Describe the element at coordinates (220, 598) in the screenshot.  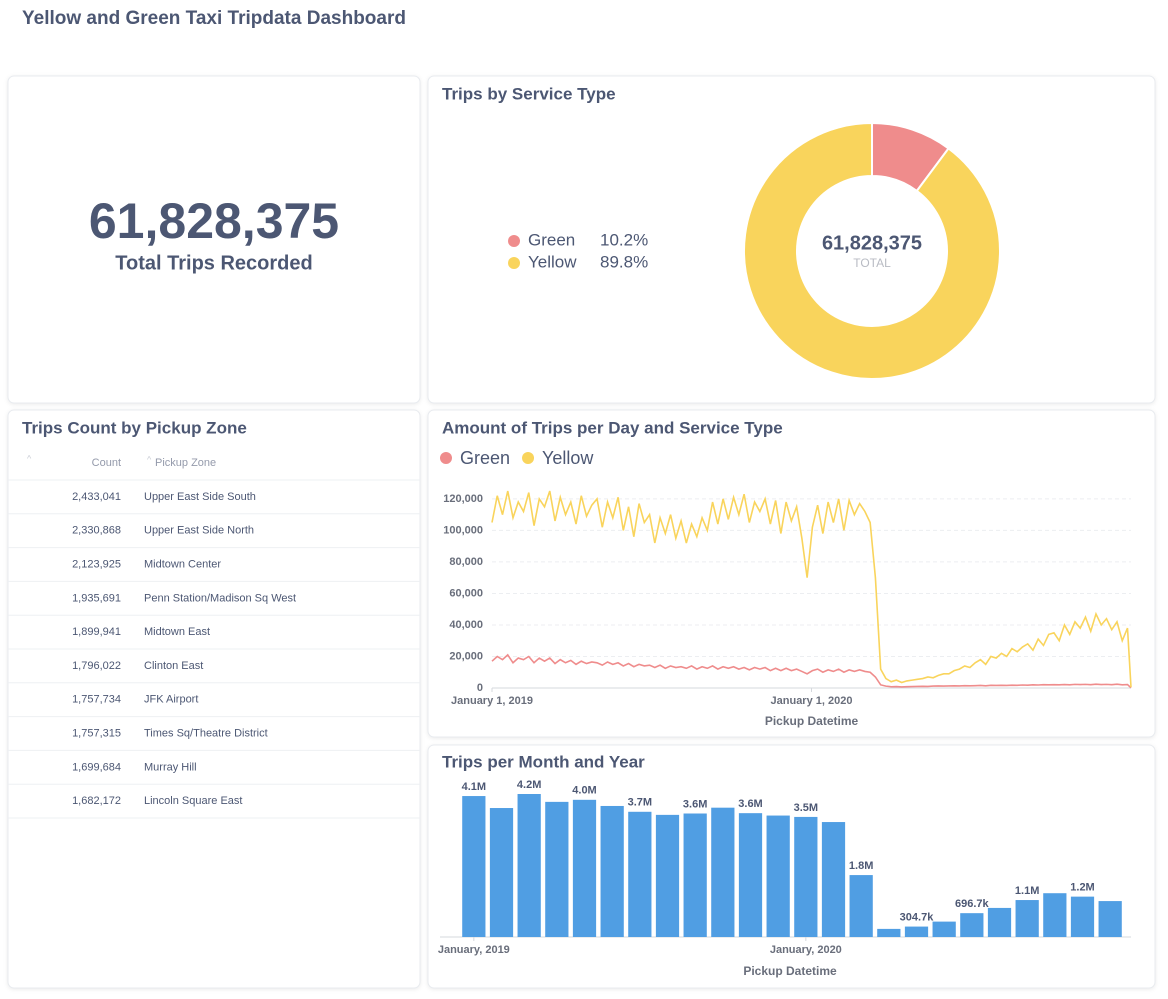
I see `zone-cell: Penn Station/Madison Sq West` at that location.